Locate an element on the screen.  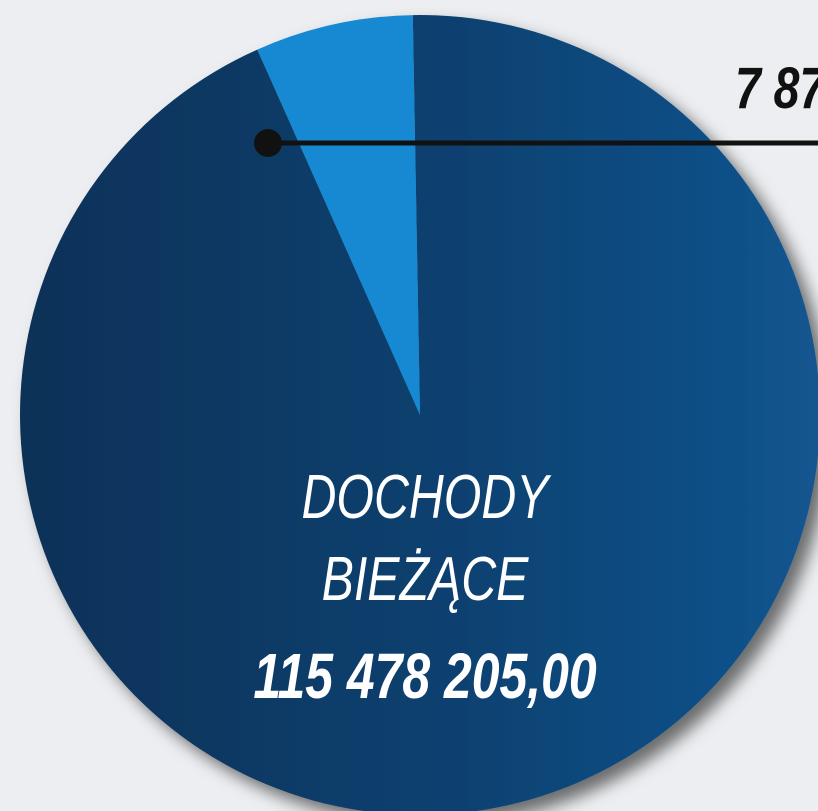
leader-dot is located at coordinates (268, 143).